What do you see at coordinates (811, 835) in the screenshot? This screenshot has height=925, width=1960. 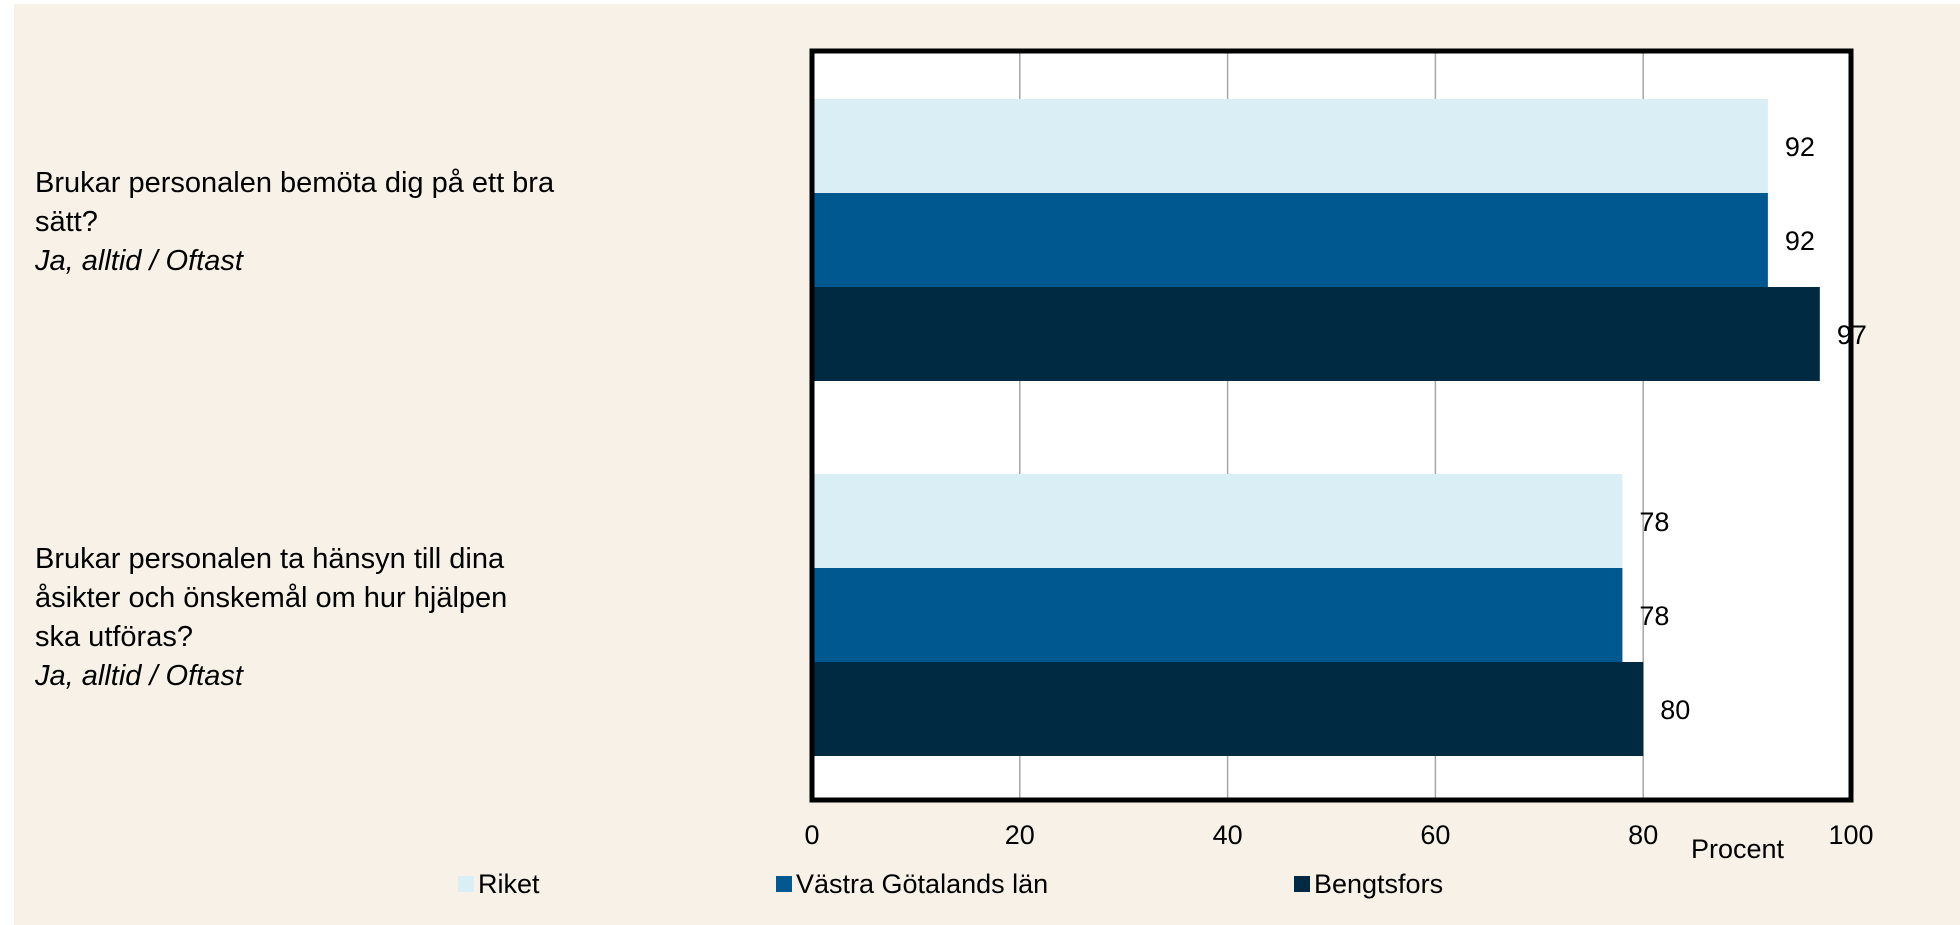 I see `x-tick-label: 0` at bounding box center [811, 835].